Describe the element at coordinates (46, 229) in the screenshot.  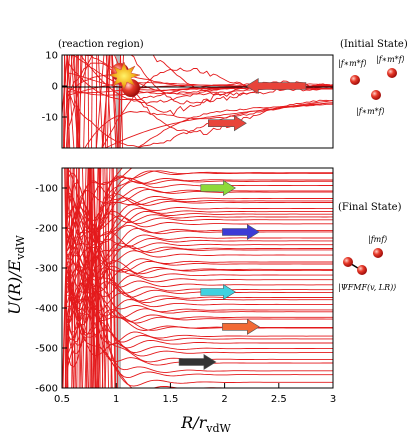
I see `y-tick-label: -200` at that location.